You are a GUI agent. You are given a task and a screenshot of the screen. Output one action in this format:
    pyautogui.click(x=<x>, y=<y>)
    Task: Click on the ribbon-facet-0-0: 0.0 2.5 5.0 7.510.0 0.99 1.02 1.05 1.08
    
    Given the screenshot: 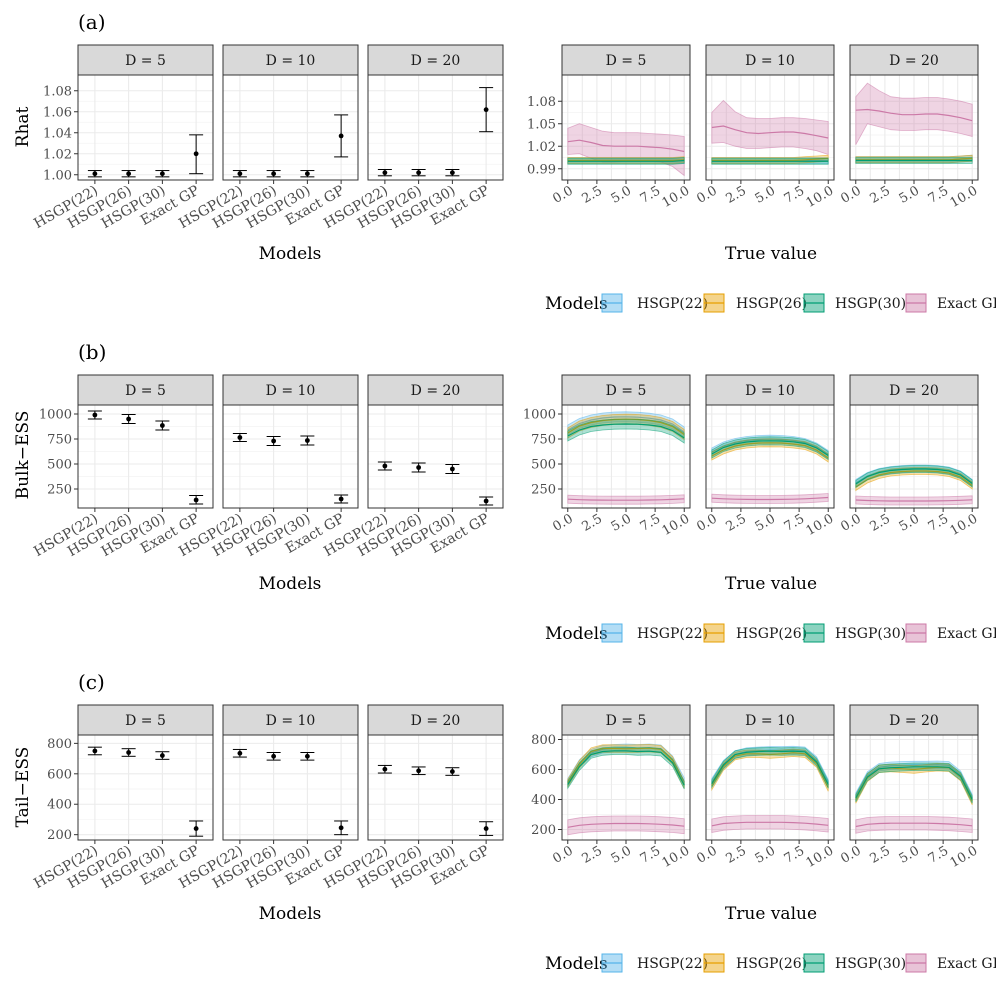 What is the action you would take?
    pyautogui.click(x=609, y=142)
    